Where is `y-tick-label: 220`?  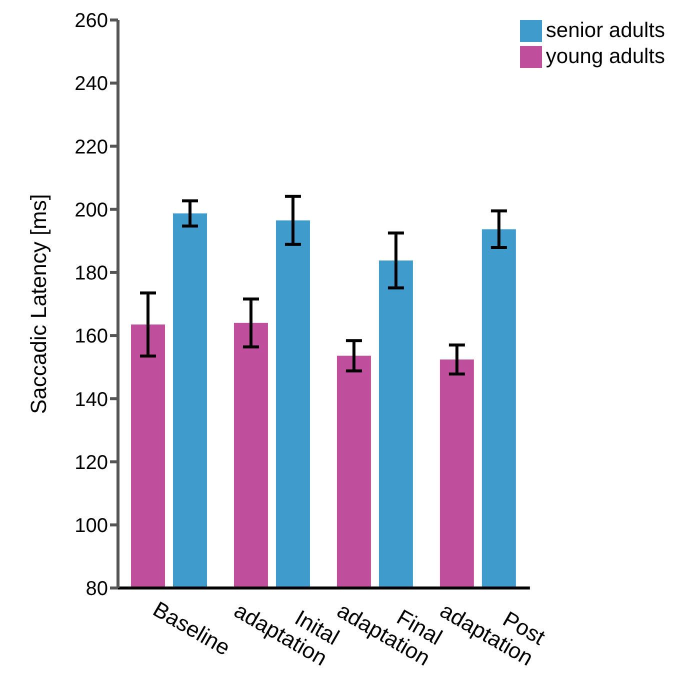 y-tick-label: 220 is located at coordinates (91, 147).